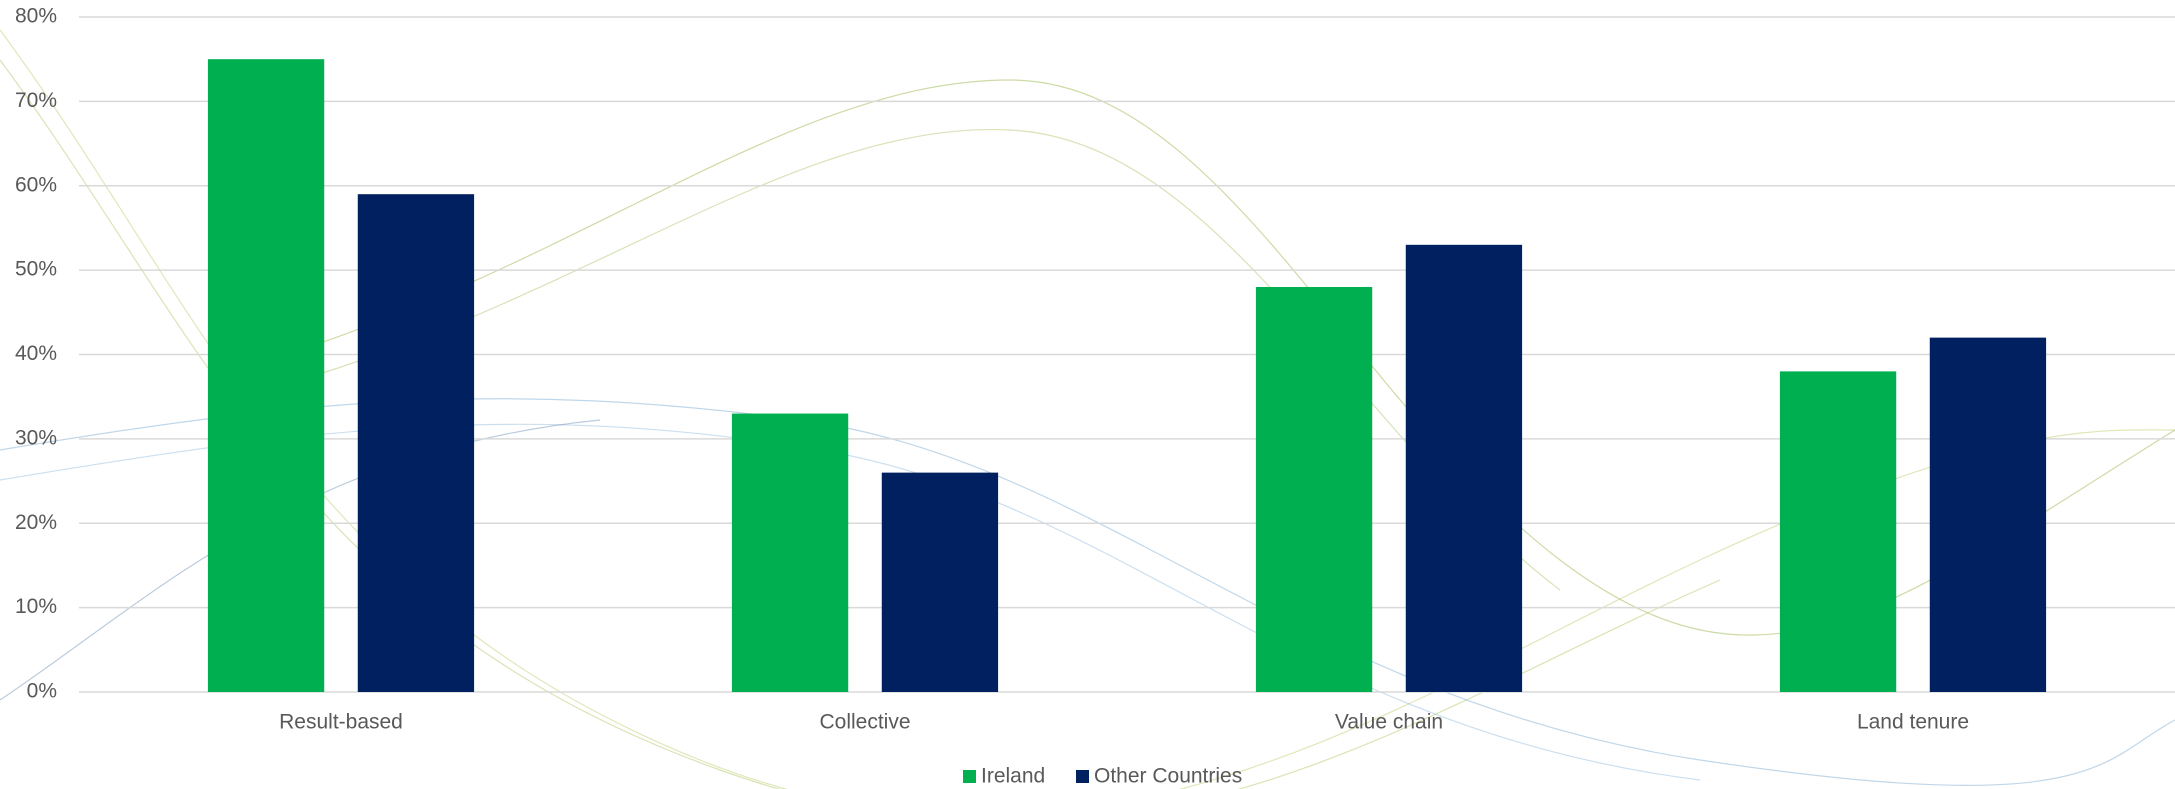 The height and width of the screenshot is (789, 2175). Describe the element at coordinates (36, 184) in the screenshot. I see `y-tick-label: 60%` at that location.